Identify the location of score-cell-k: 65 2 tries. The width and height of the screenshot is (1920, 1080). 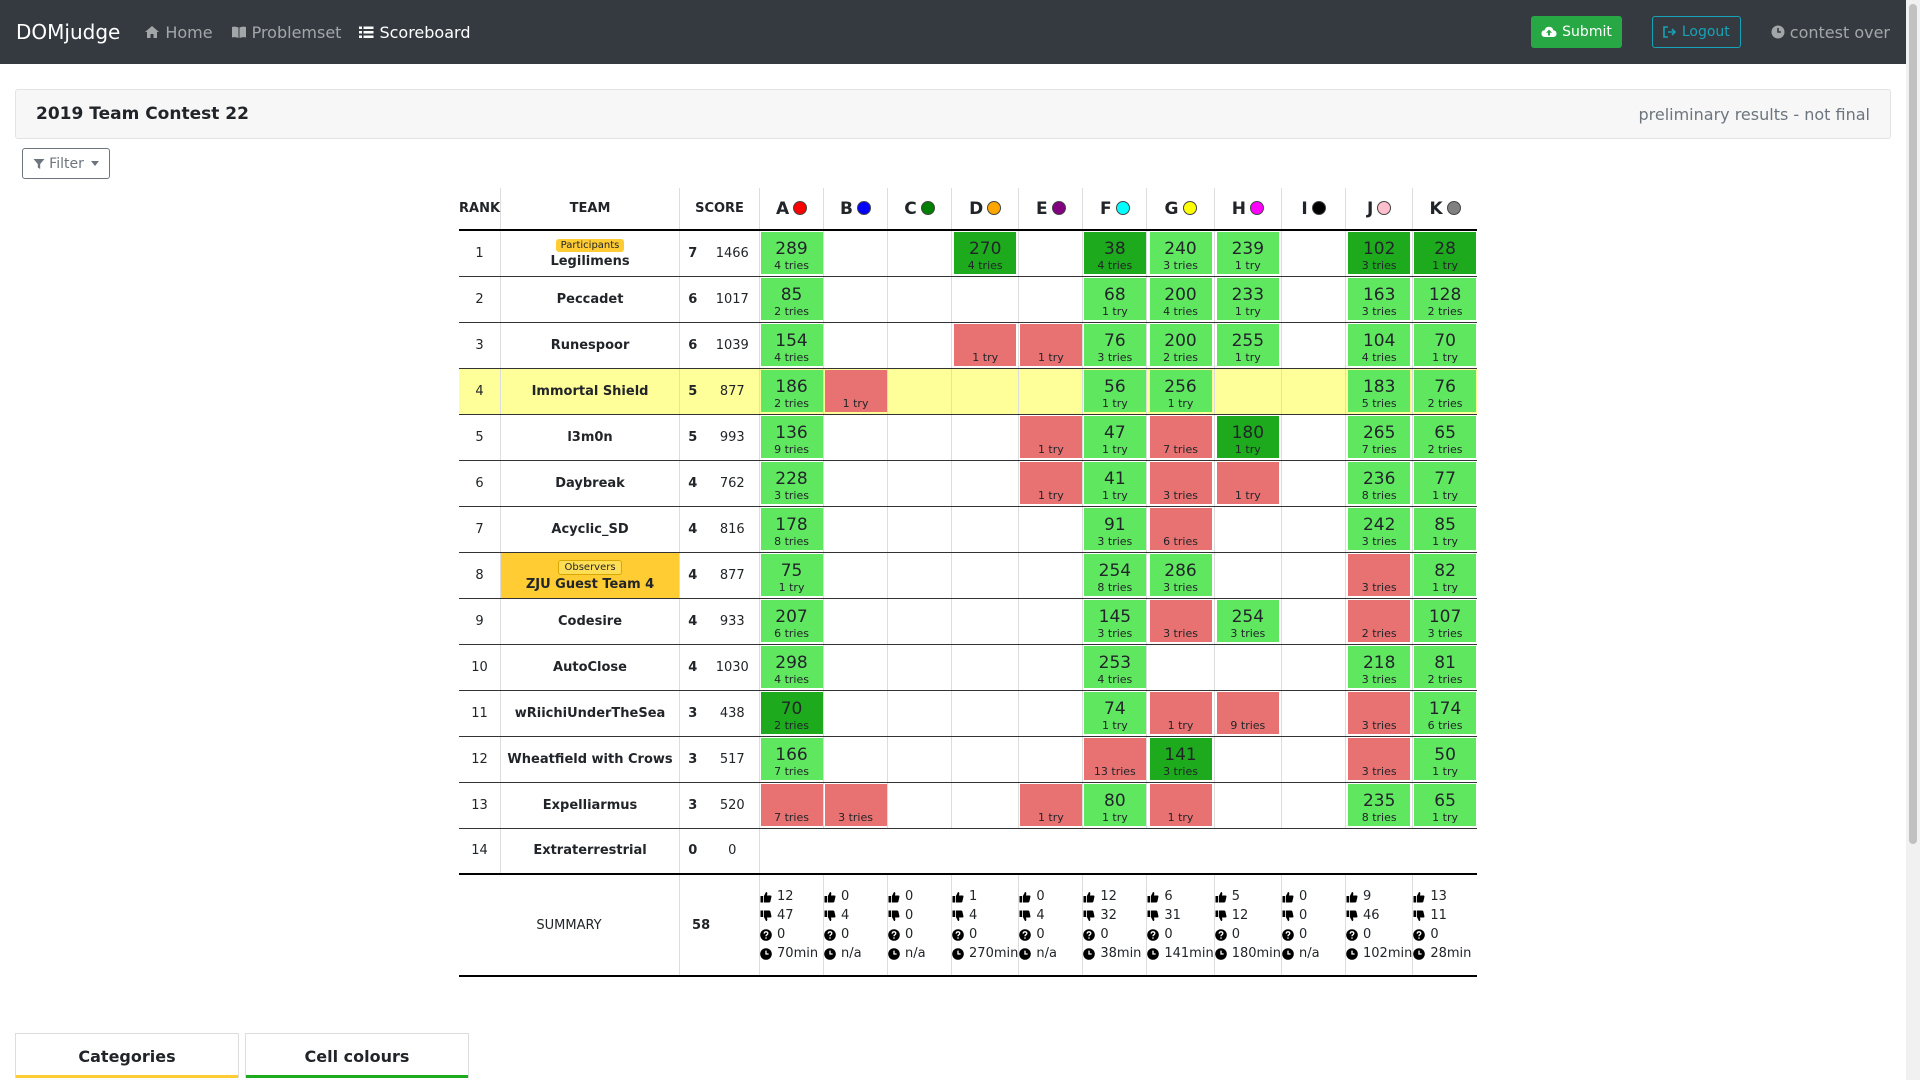
(1444, 437).